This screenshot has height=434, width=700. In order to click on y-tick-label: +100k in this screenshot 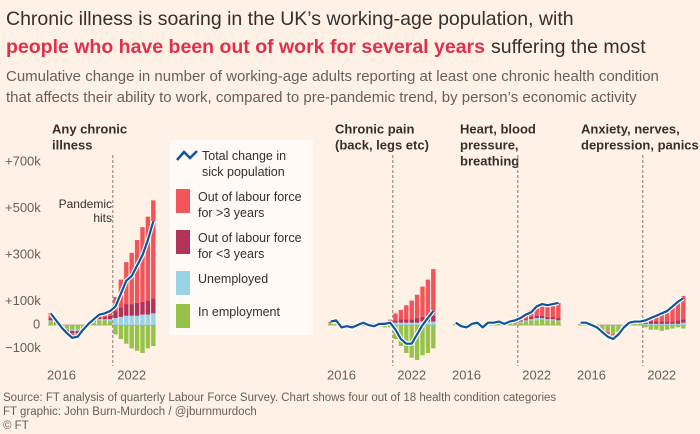, I will do `click(23, 300)`.